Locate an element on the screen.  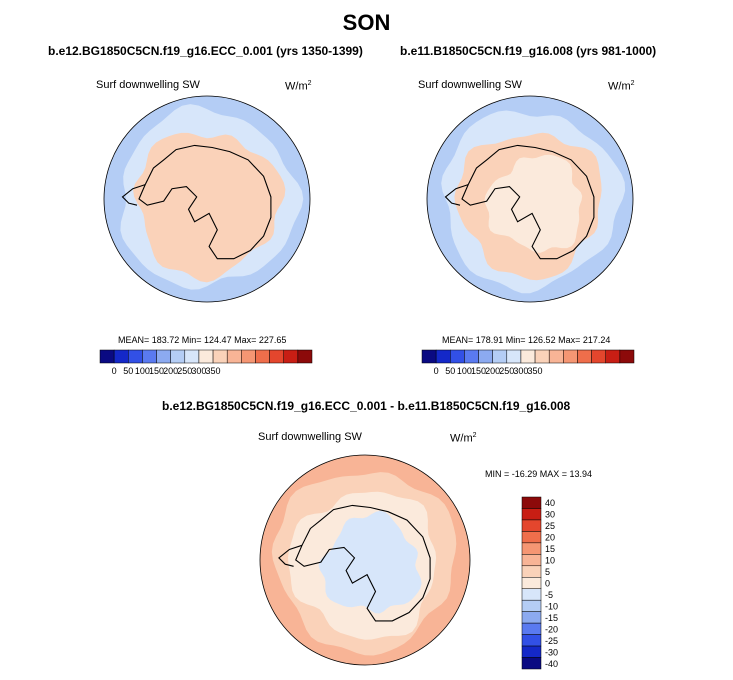
colorbar-tick-label: -10 is located at coordinates (551, 606).